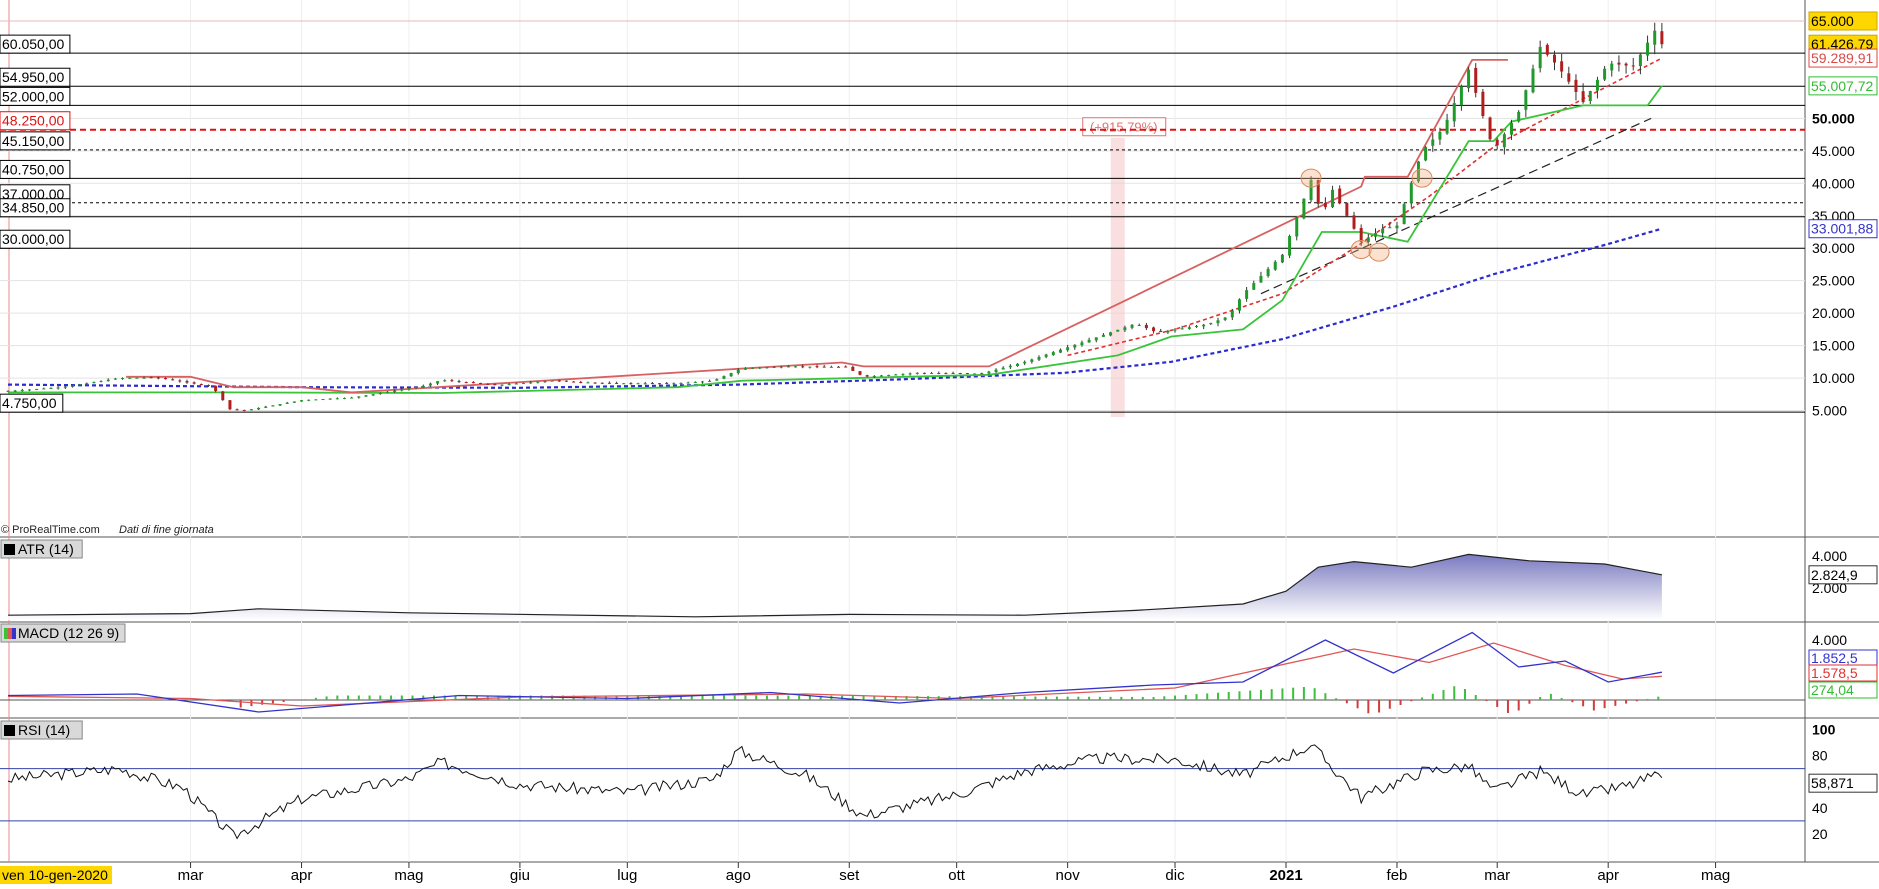 This screenshot has width=1879, height=889. What do you see at coordinates (63, 633) in the screenshot?
I see `panel-title-box` at bounding box center [63, 633].